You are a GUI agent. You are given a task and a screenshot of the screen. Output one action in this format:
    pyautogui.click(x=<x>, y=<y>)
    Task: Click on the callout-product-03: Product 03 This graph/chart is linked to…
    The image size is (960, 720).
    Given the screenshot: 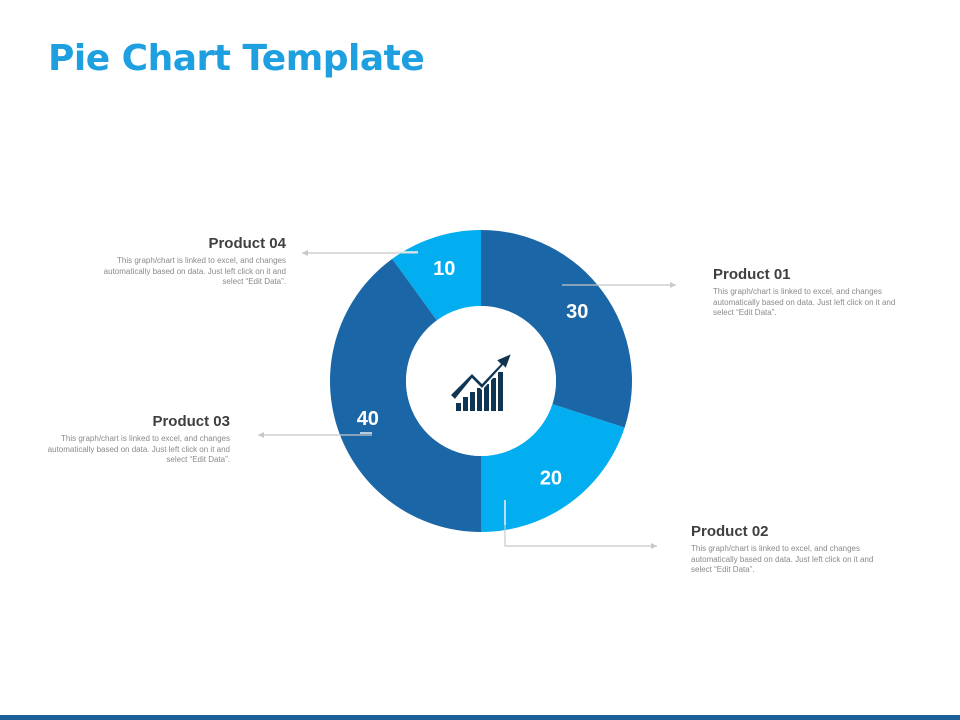 What is the action you would take?
    pyautogui.click(x=130, y=439)
    